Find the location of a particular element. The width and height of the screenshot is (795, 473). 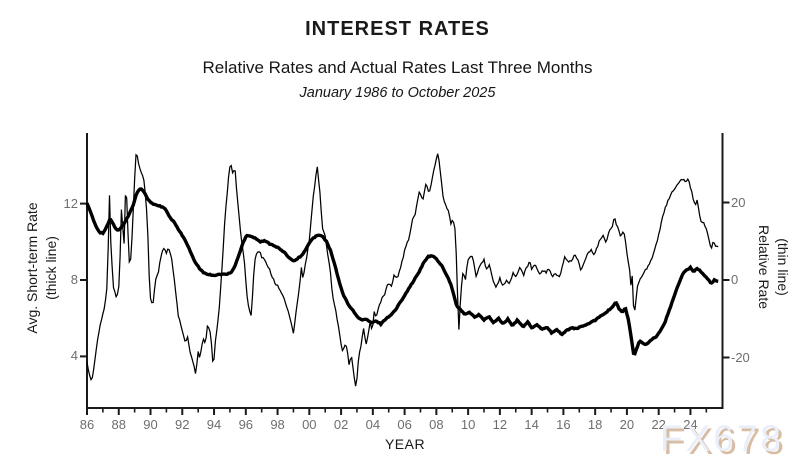

left-axis-title-line2: (thick line) is located at coordinates (51, 268).